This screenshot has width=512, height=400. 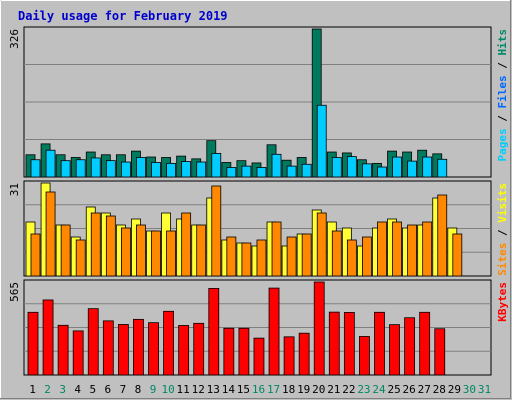 What do you see at coordinates (14, 189) in the screenshot?
I see `panel-visits-ymax-label: 31` at bounding box center [14, 189].